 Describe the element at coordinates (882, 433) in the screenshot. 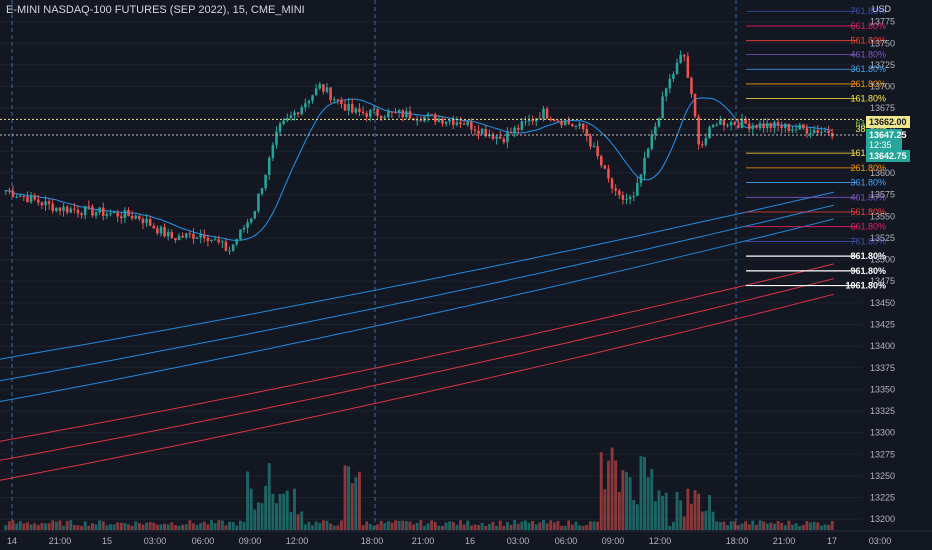

I see `y-tick-label: 13300` at that location.